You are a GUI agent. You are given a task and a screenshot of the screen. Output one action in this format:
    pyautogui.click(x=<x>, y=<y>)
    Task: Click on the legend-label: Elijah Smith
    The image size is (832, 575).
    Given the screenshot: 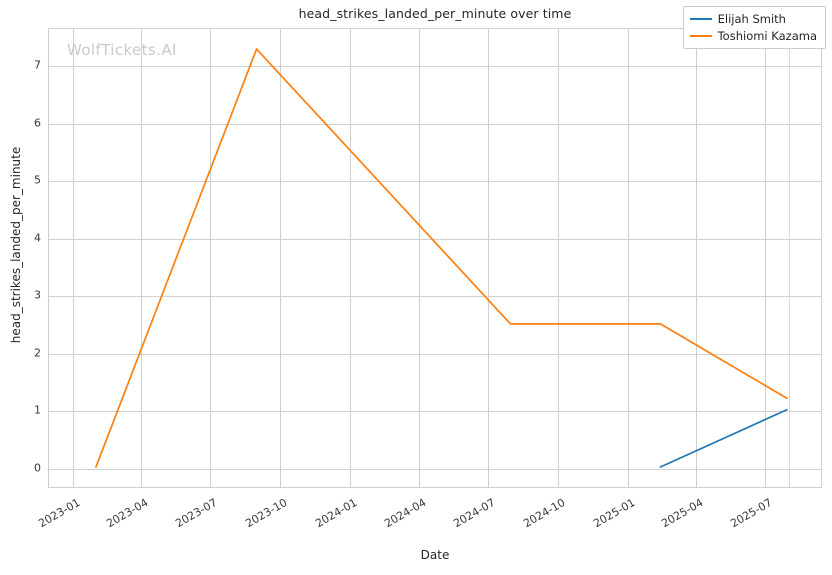 What is the action you would take?
    pyautogui.click(x=751, y=19)
    